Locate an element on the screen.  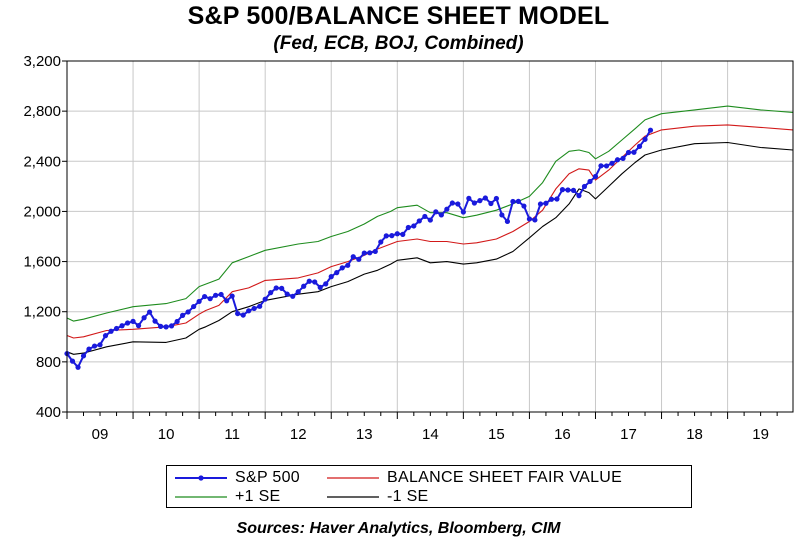
y-tick-label: 1,600 is located at coordinates (42, 262).